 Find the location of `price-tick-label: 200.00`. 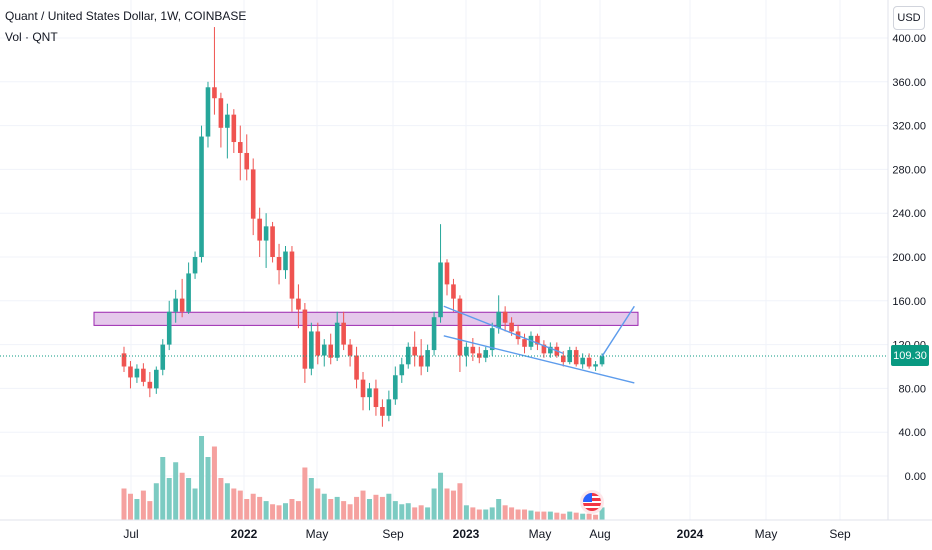

price-tick-label: 200.00 is located at coordinates (909, 258).